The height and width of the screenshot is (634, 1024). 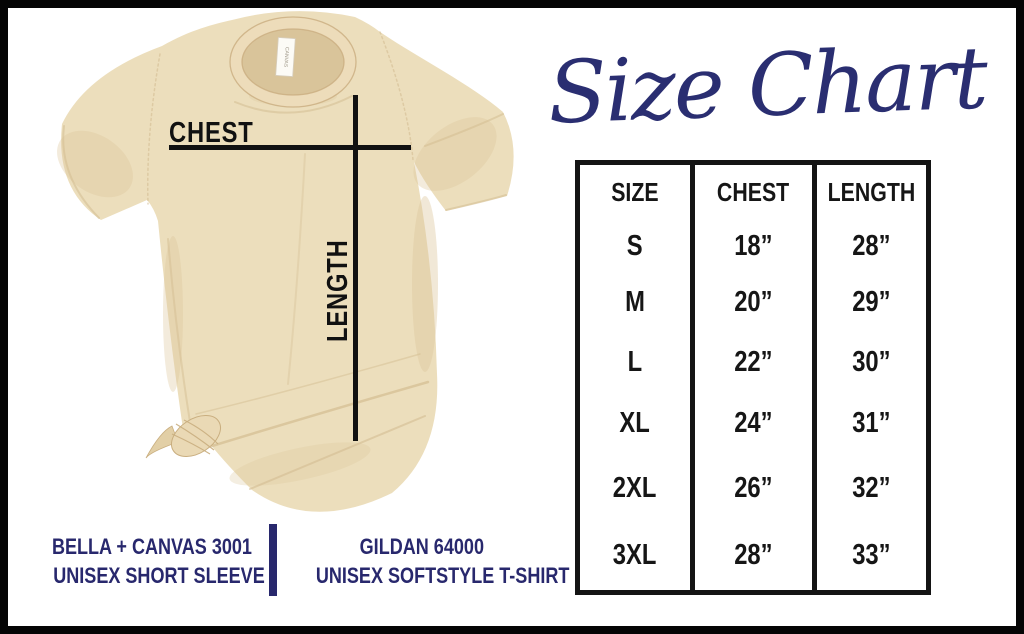 I want to click on table-cell-size: M, so click(x=635, y=301).